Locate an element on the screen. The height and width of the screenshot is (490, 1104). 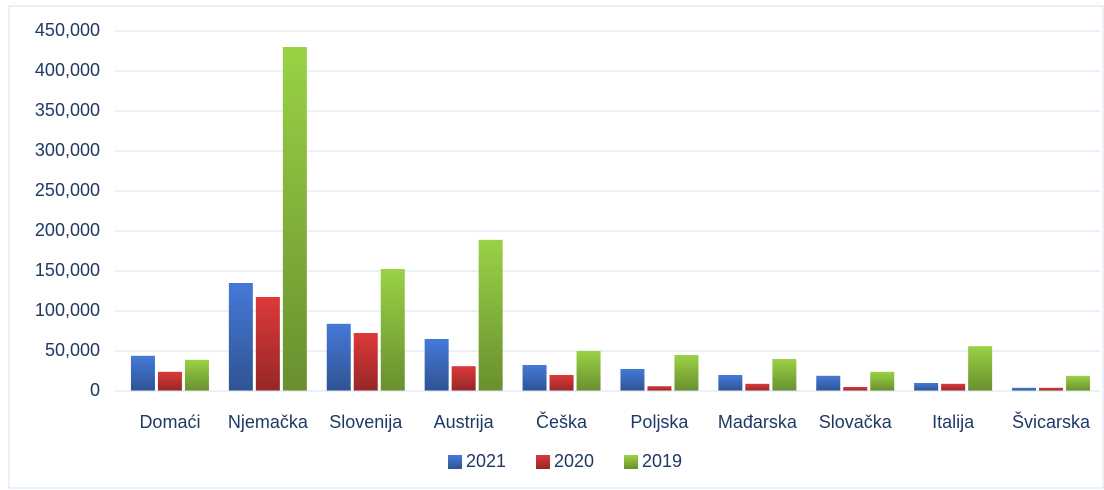
x-tick-label: Italija is located at coordinates (953, 422).